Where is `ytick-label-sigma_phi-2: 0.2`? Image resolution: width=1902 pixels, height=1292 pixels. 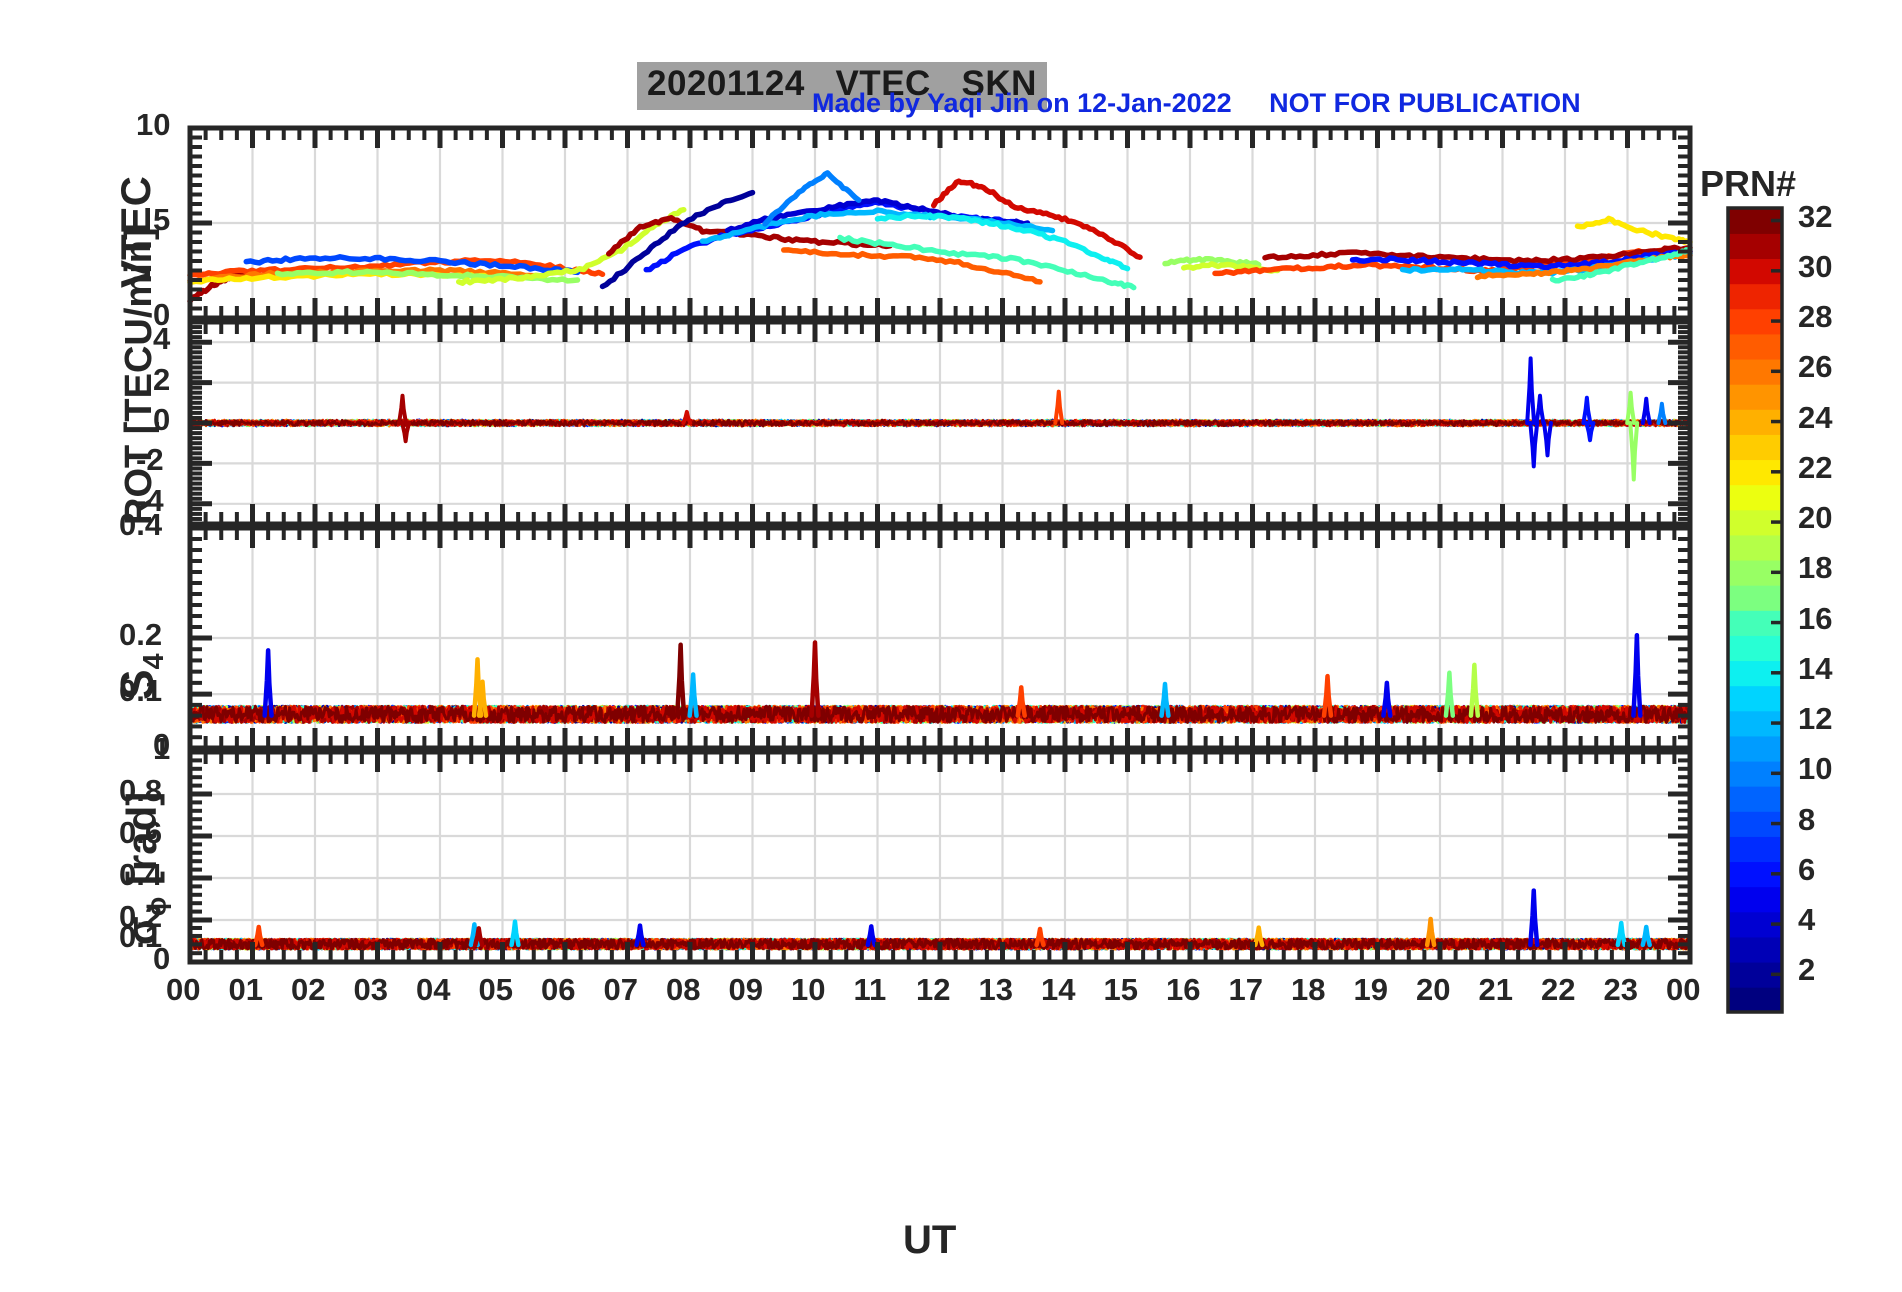 ytick-label-sigma_phi-2: 0.2 is located at coordinates (141, 916).